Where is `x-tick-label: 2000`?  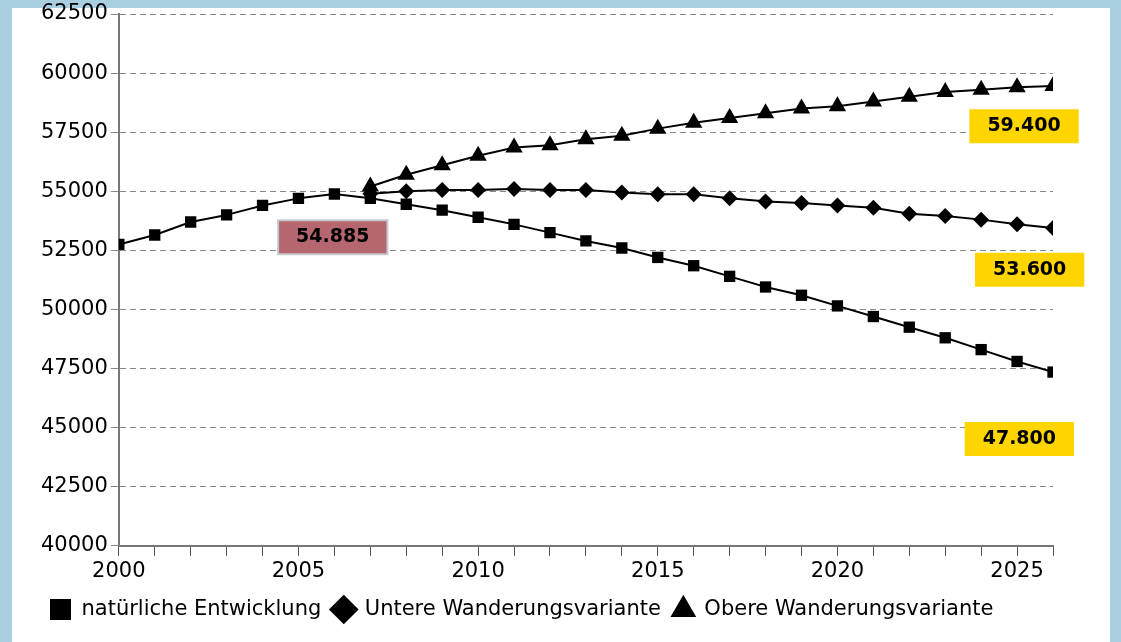 x-tick-label: 2000 is located at coordinates (119, 569).